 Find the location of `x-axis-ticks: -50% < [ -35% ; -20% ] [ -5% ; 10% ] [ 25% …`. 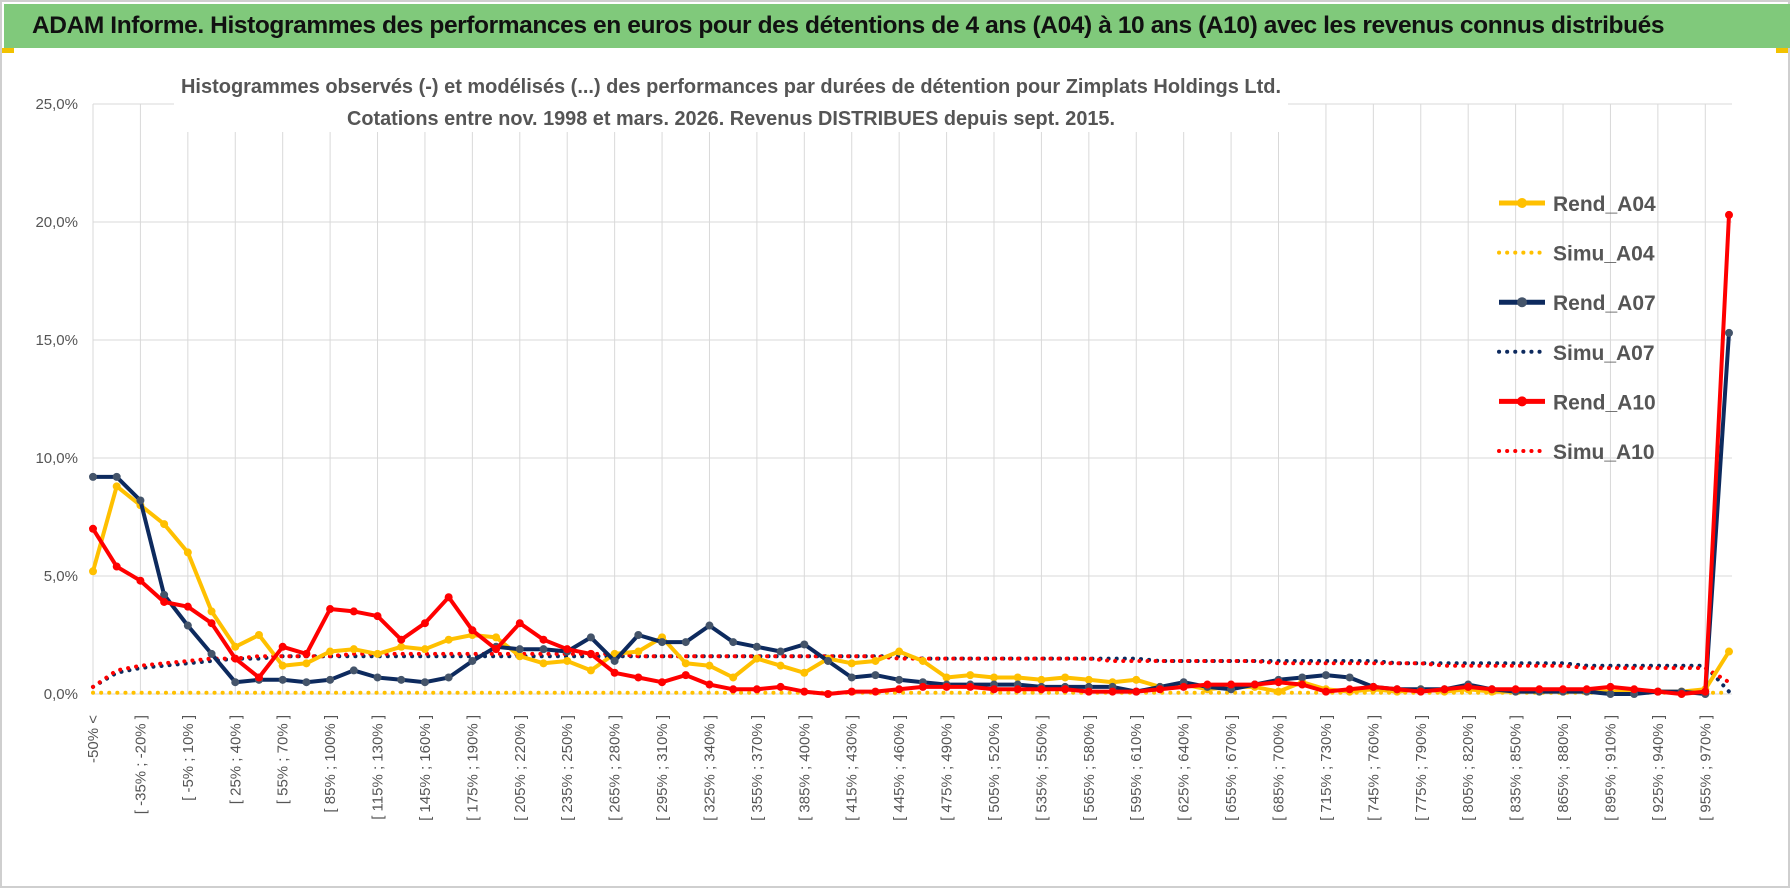

x-axis-ticks: -50% < [ -35% ; -20% ] [ -5% ; 10% ] [ 25% … is located at coordinates (899, 768).